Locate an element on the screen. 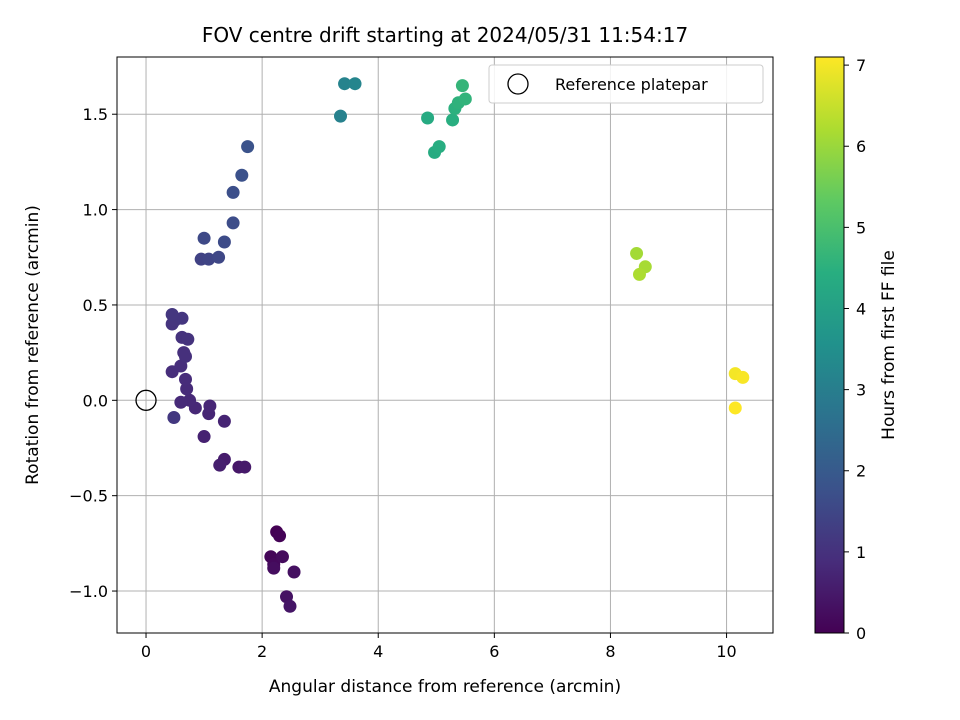 The height and width of the screenshot is (720, 960). y-axis-label: Rotation from reference (arcmin) is located at coordinates (33, 345).